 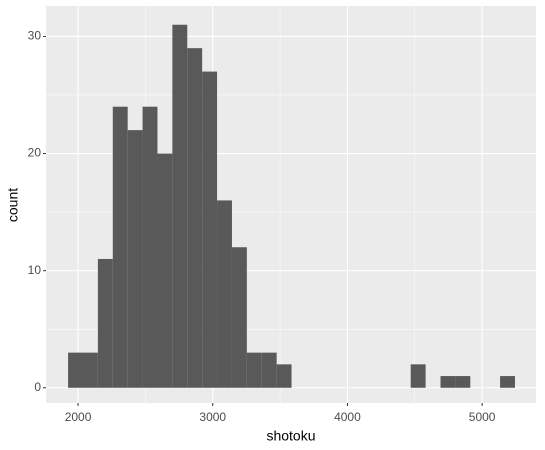 I want to click on y-axis-title: count, so click(x=13, y=205).